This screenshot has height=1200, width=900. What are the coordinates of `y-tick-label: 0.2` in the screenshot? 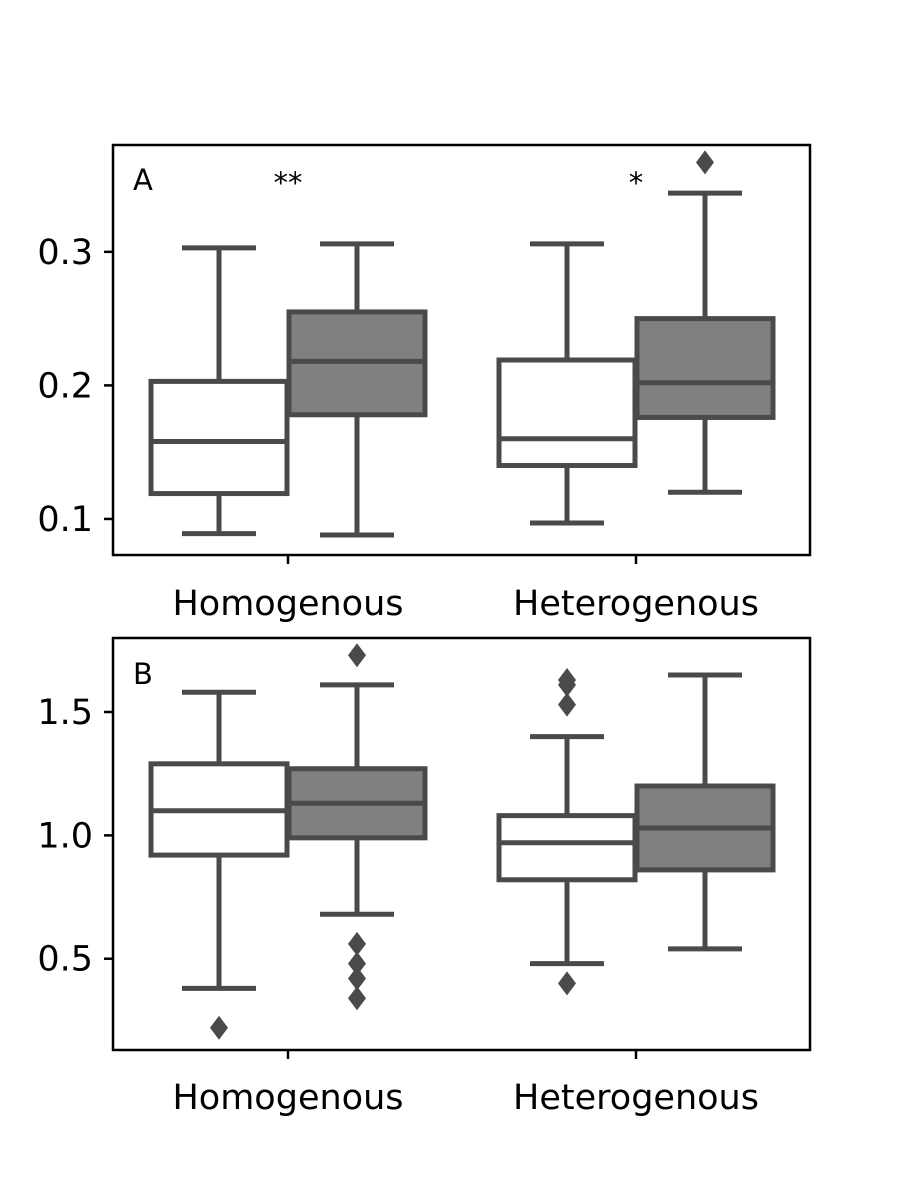 It's located at (65, 386).